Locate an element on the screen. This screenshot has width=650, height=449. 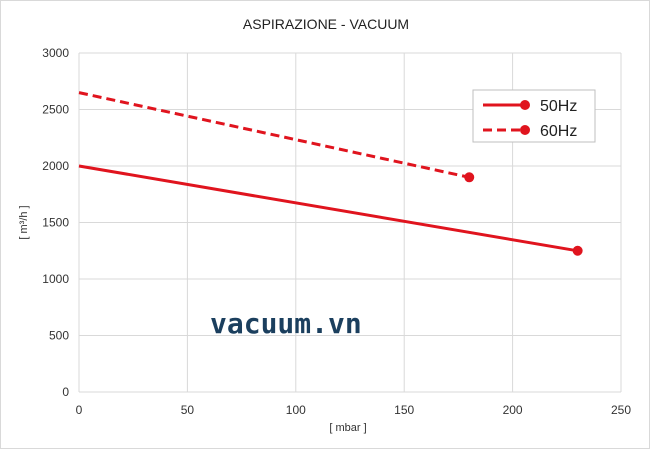
legend-label-50hz: 50Hz is located at coordinates (558, 106).